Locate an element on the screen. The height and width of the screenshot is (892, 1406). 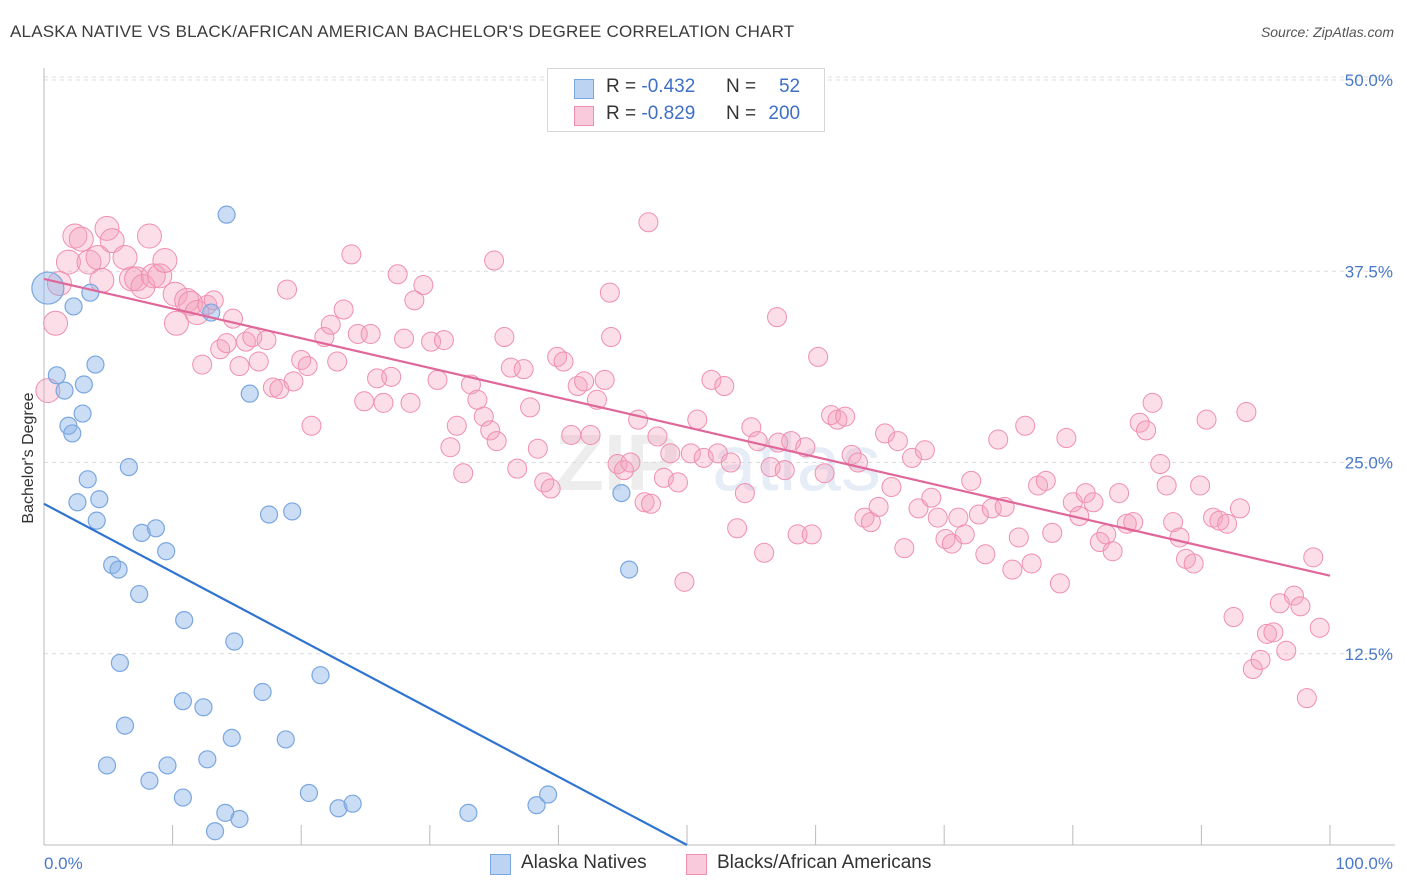
legend-alaska-swatch is located at coordinates (500, 864).